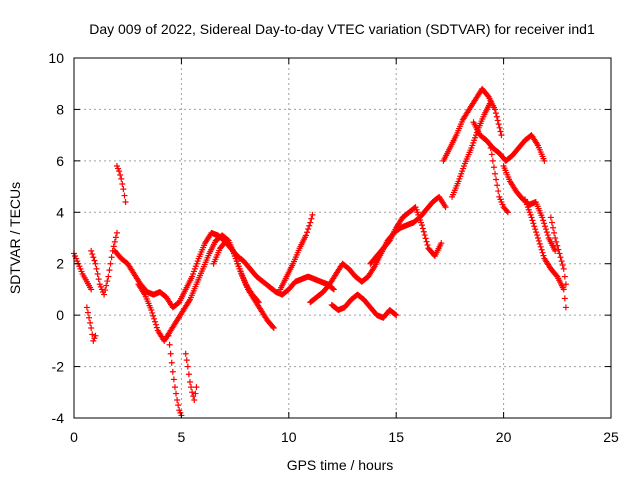 Image resolution: width=640 pixels, height=480 pixels. Describe the element at coordinates (60, 315) in the screenshot. I see `y-tick-label: 0` at that location.